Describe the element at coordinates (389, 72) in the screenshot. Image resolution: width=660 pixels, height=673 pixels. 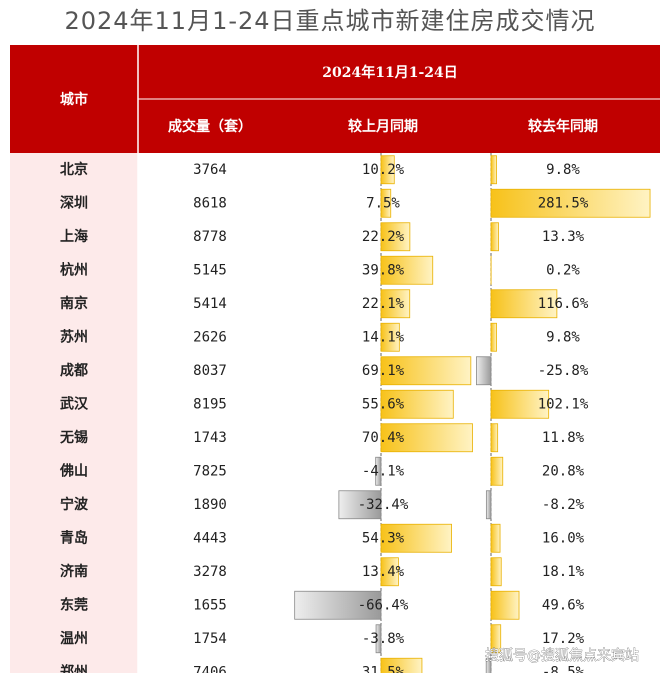
I see `period-header: 2024年11月1-24日` at that location.